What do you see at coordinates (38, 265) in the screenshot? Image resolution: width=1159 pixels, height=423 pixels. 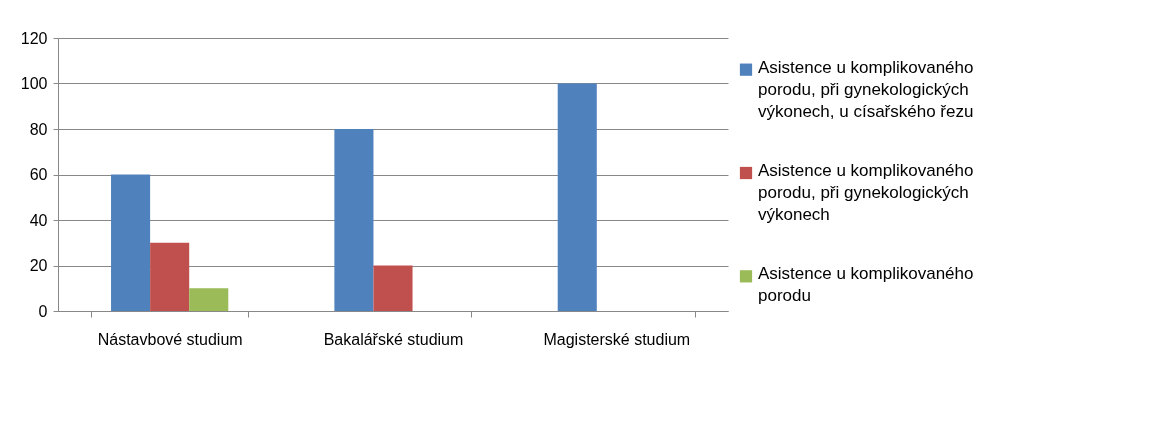 I see `y-tick-label: 20` at bounding box center [38, 265].